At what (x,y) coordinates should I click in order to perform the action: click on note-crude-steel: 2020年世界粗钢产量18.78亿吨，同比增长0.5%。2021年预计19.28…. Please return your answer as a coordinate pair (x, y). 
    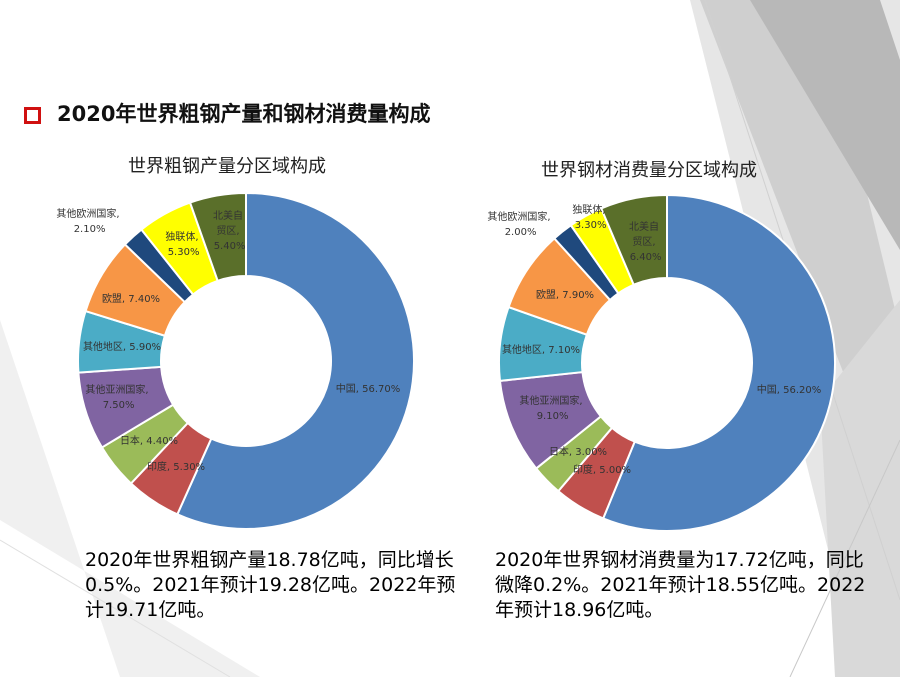
    Looking at the image, I should click on (270, 585).